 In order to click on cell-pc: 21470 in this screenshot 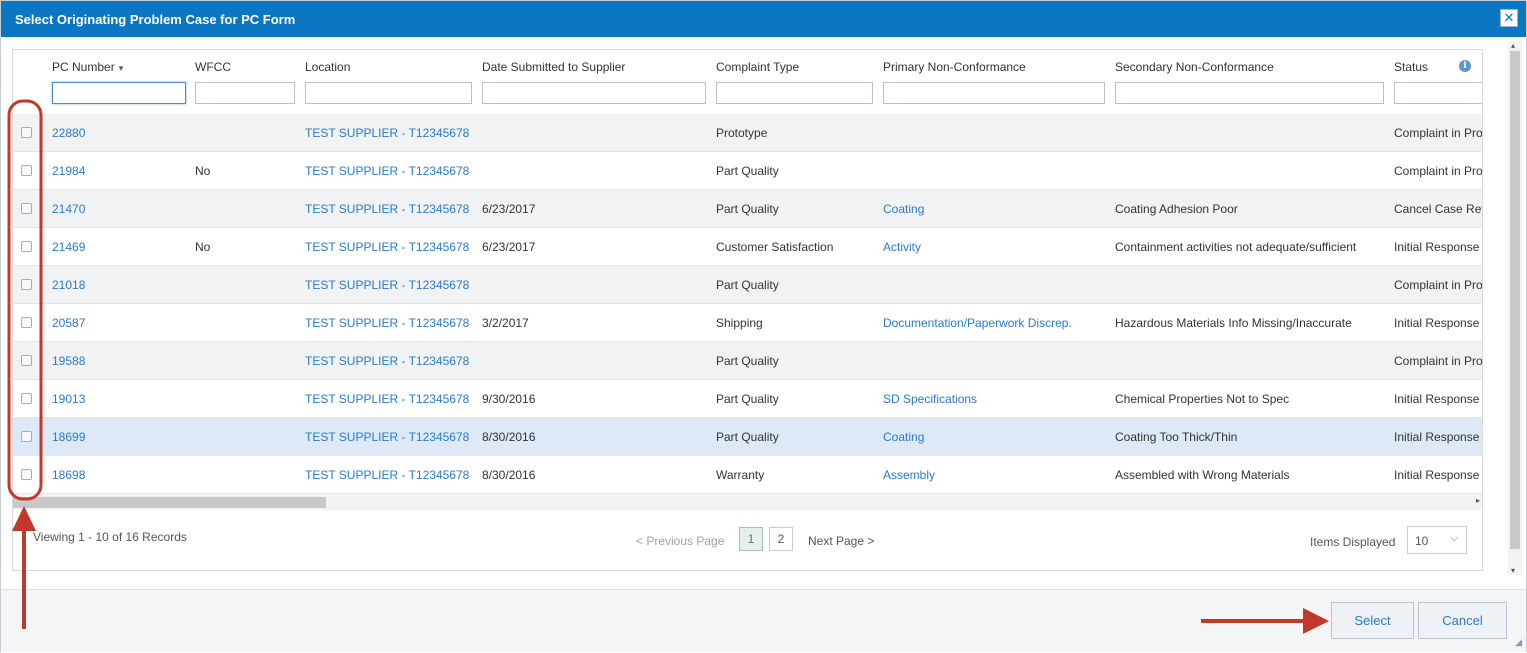, I will do `click(69, 209)`.